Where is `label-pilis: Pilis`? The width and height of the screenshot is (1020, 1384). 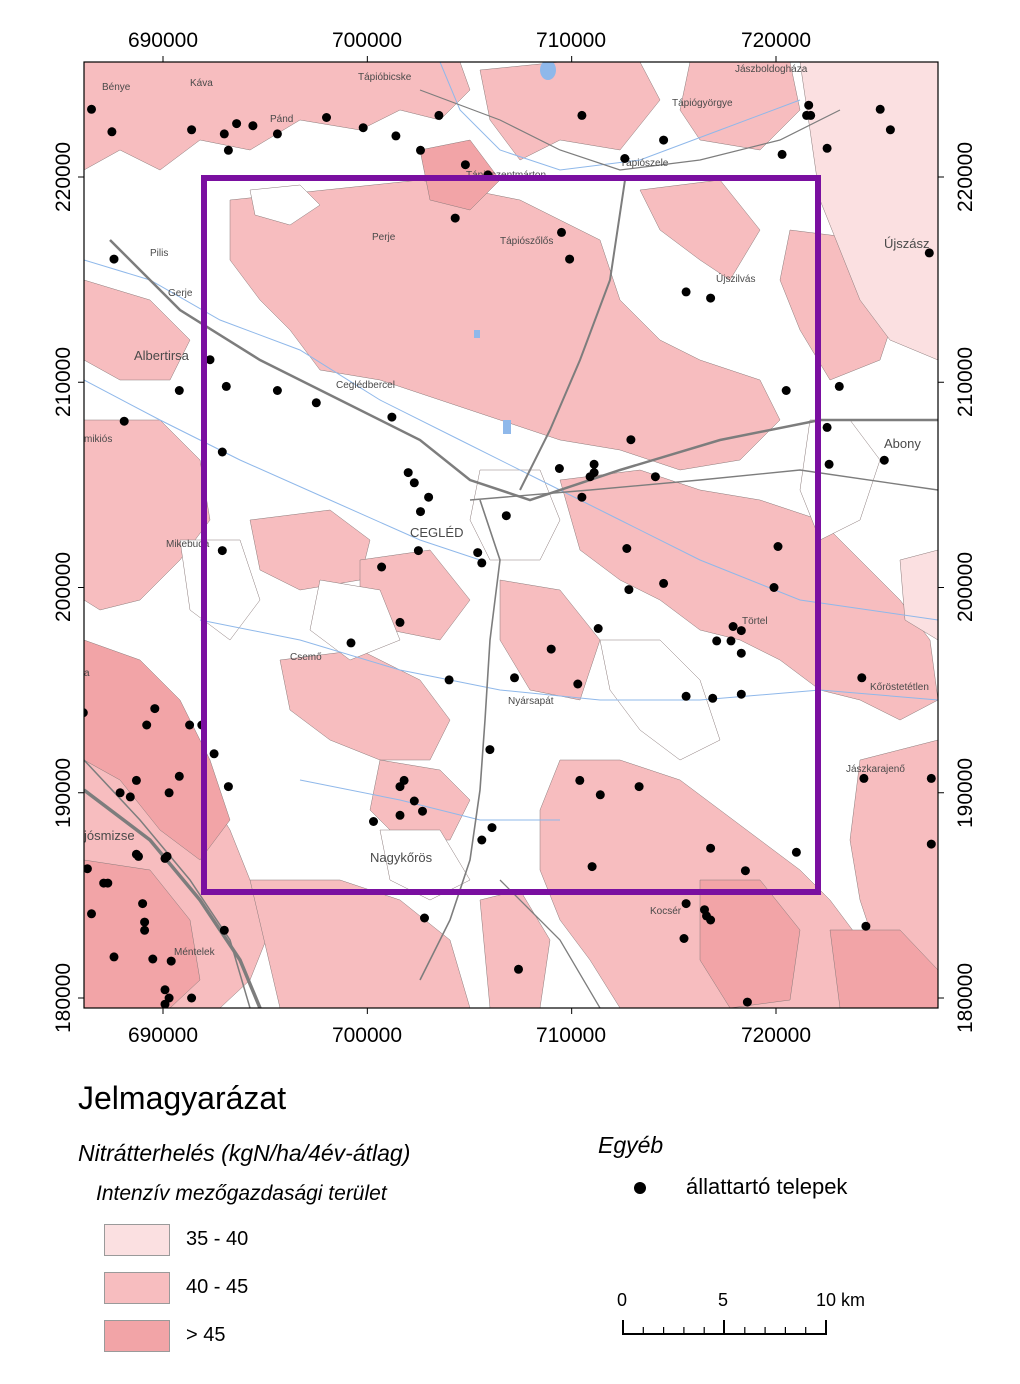 label-pilis: Pilis is located at coordinates (159, 253).